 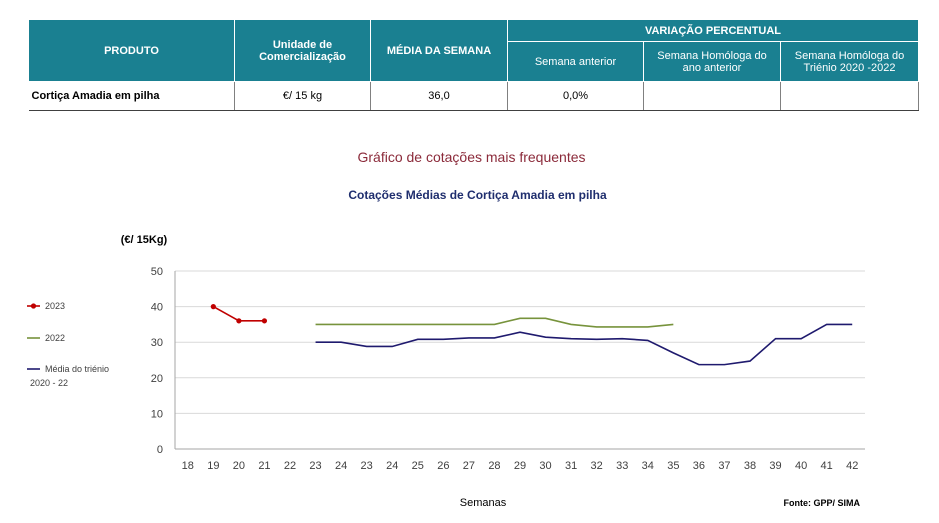 I want to click on x-tick-label: 30, so click(x=545, y=466).